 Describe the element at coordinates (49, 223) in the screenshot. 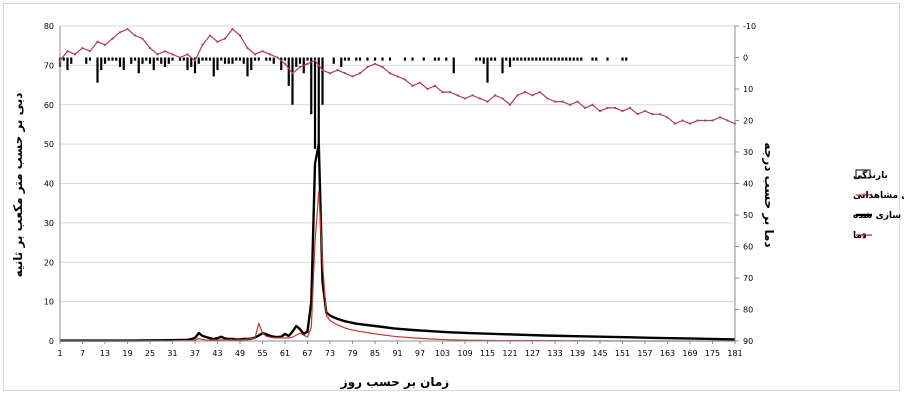

I see `y-left-tick-label: 30` at that location.